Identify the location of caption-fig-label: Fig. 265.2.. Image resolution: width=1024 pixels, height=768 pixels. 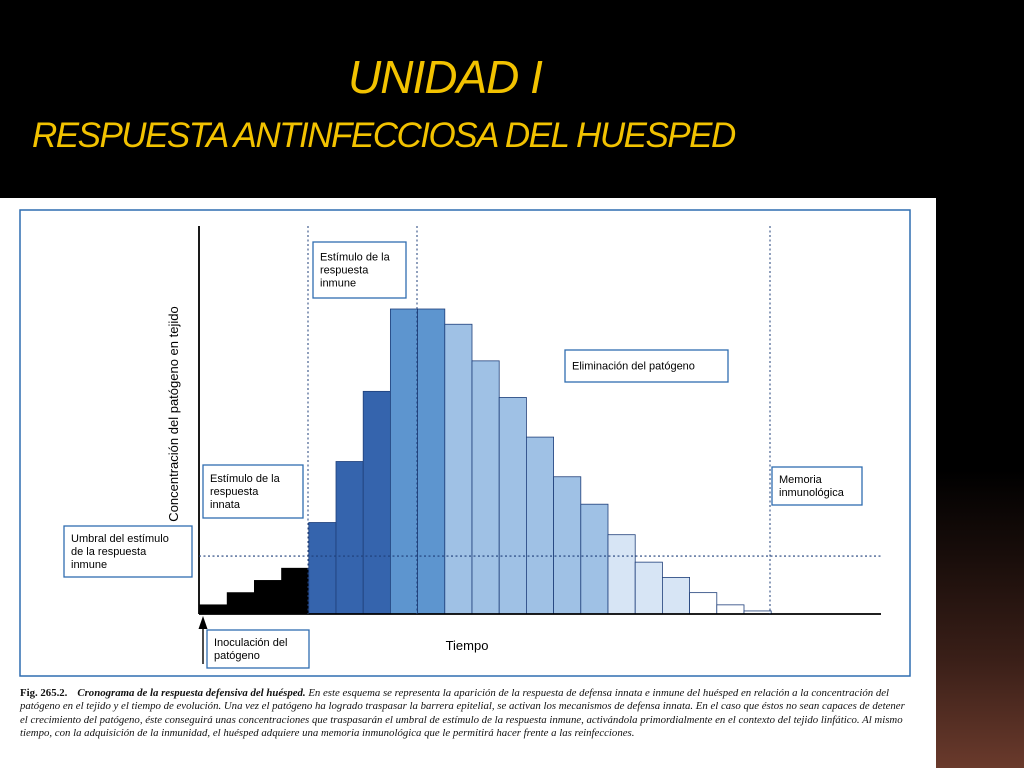
(44, 693).